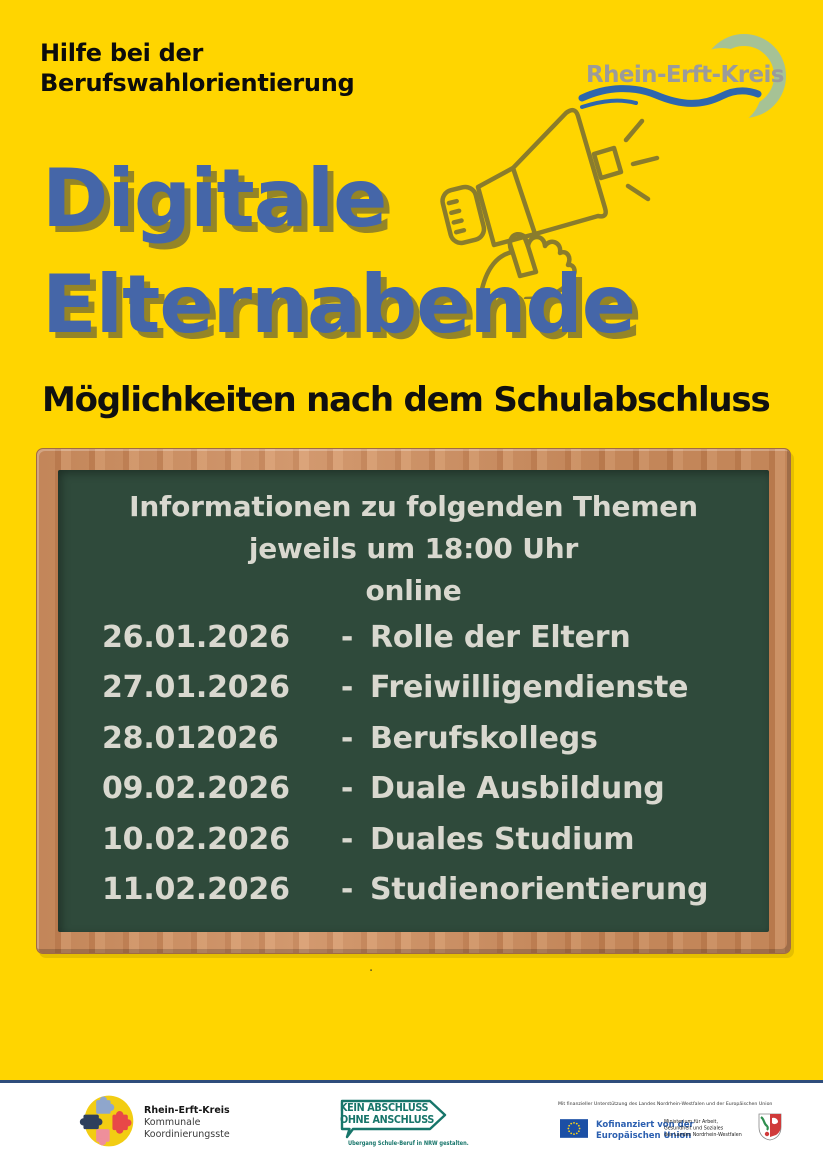 This screenshot has height=1162, width=823. I want to click on ministry-line-2: Gesundheit und Soziales, so click(694, 1128).